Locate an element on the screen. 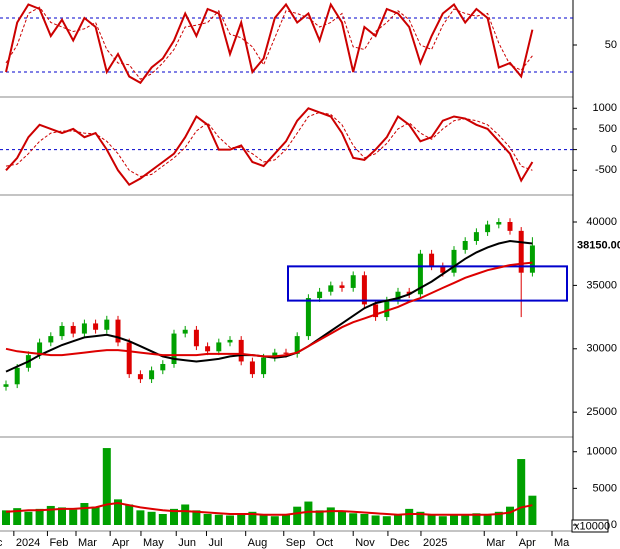 The image size is (620, 549). range-box is located at coordinates (427, 283).